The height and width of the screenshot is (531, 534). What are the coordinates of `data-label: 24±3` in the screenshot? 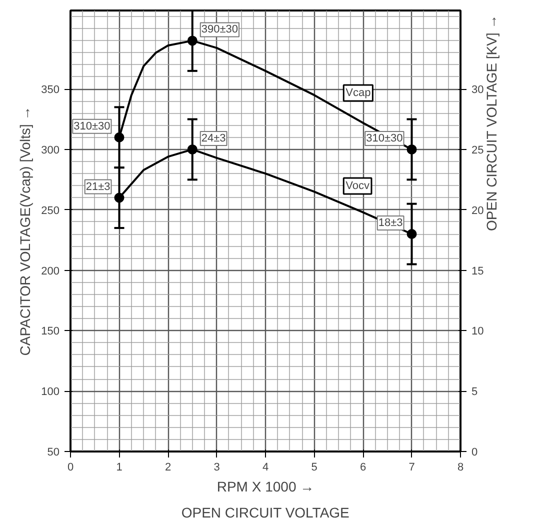 It's located at (213, 138).